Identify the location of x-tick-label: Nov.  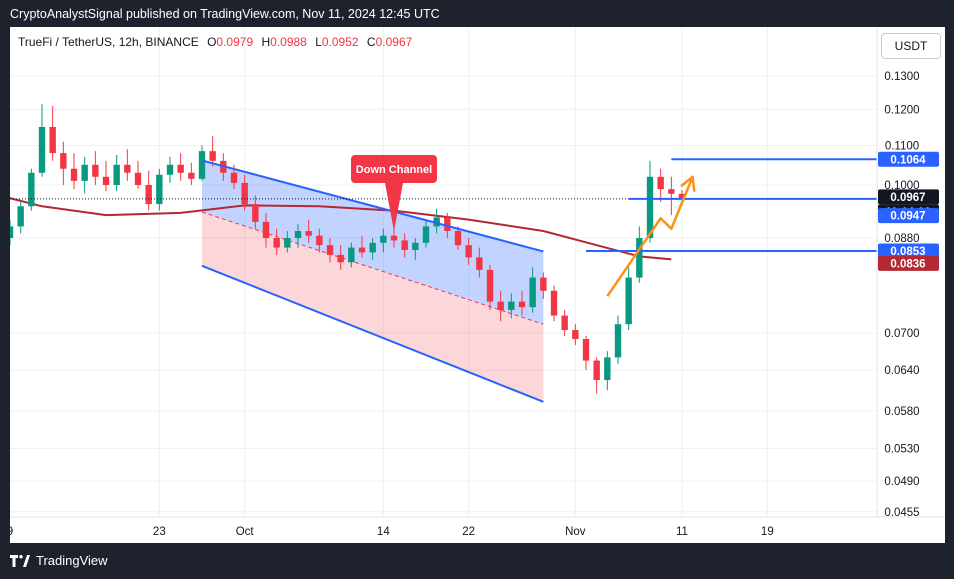
(575, 532).